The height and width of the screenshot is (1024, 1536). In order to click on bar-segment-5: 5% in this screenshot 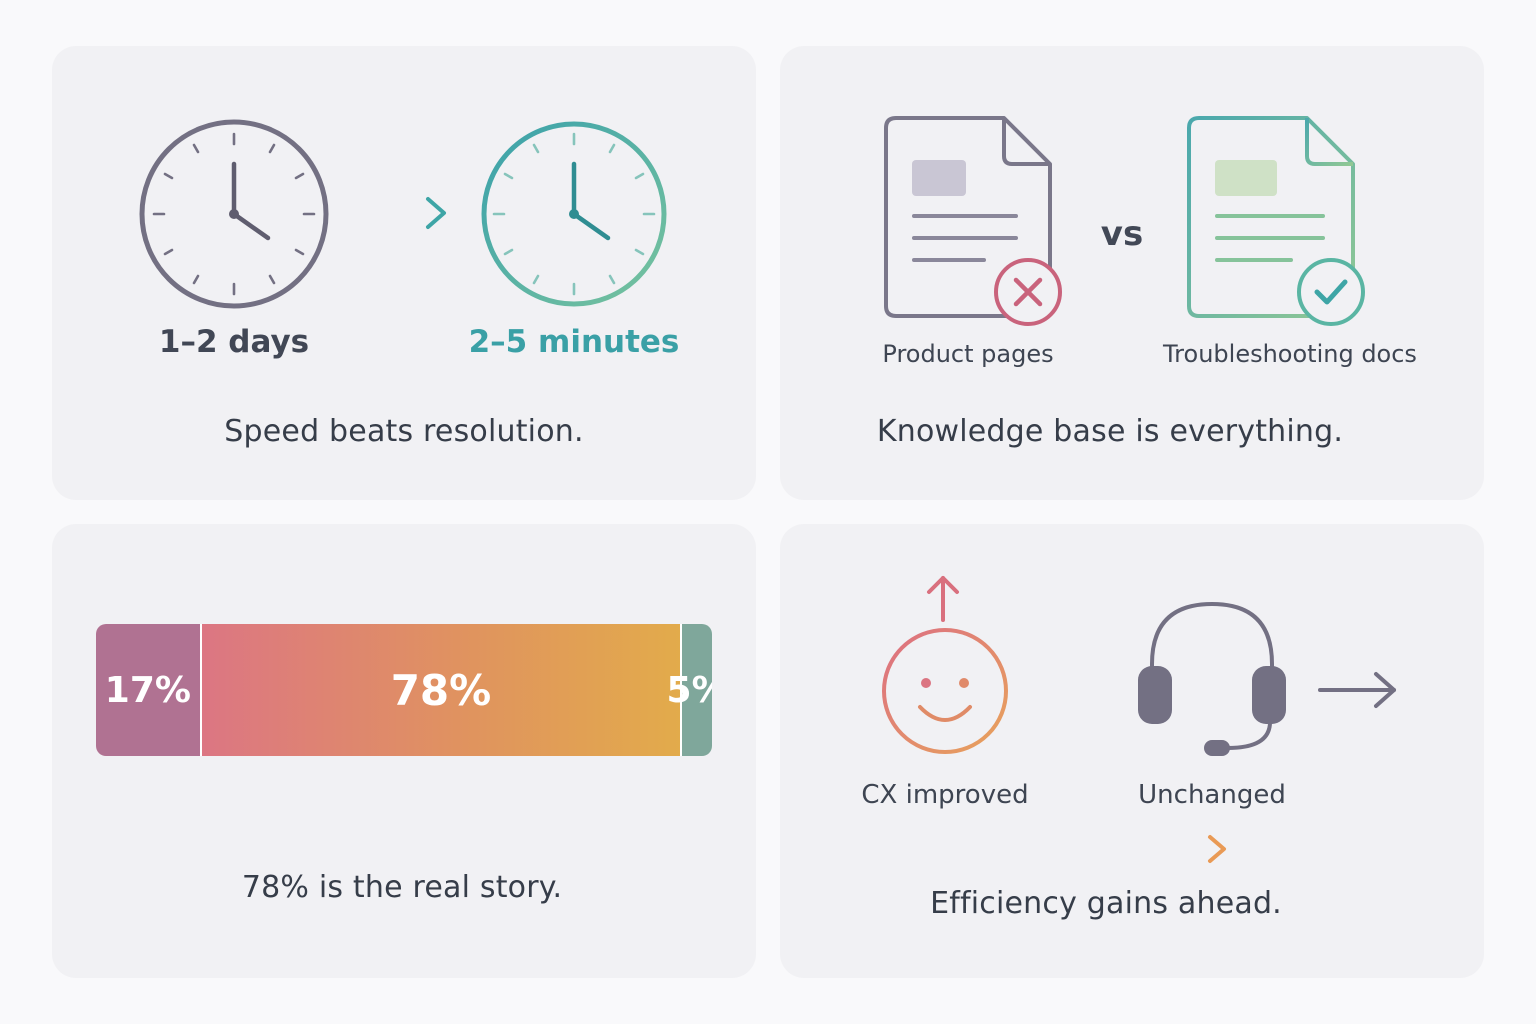, I will do `click(689, 690)`.